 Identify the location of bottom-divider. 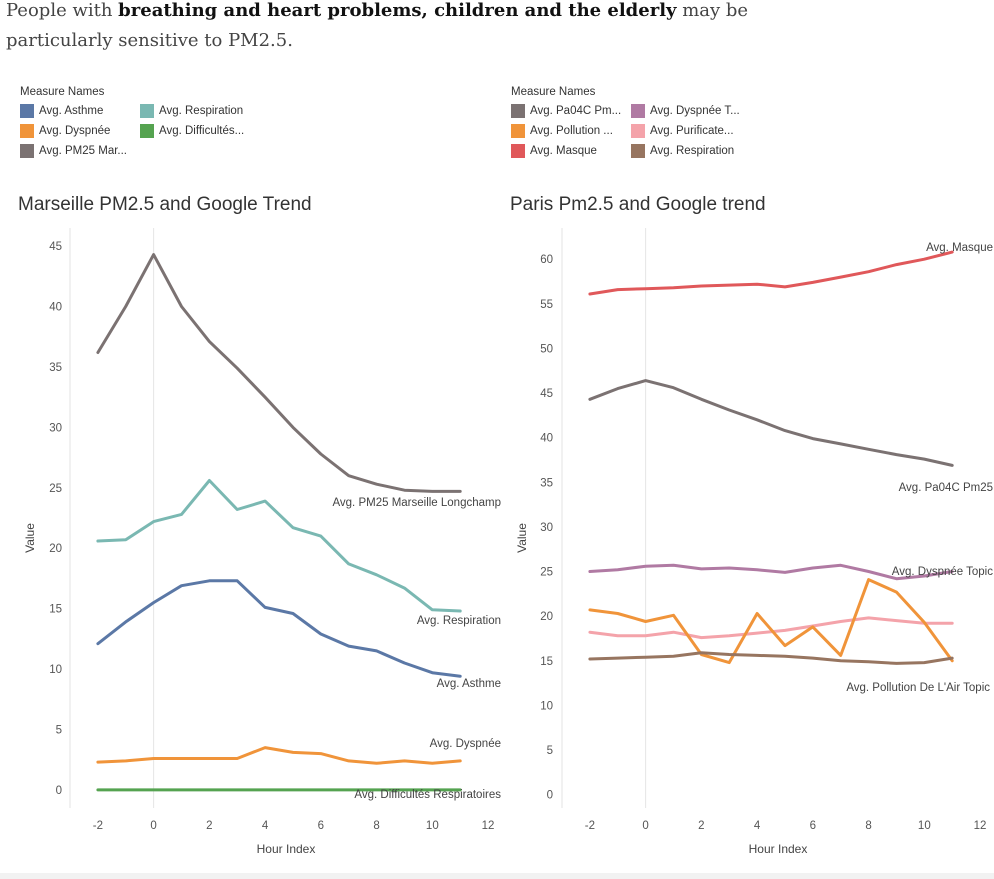
(497, 876).